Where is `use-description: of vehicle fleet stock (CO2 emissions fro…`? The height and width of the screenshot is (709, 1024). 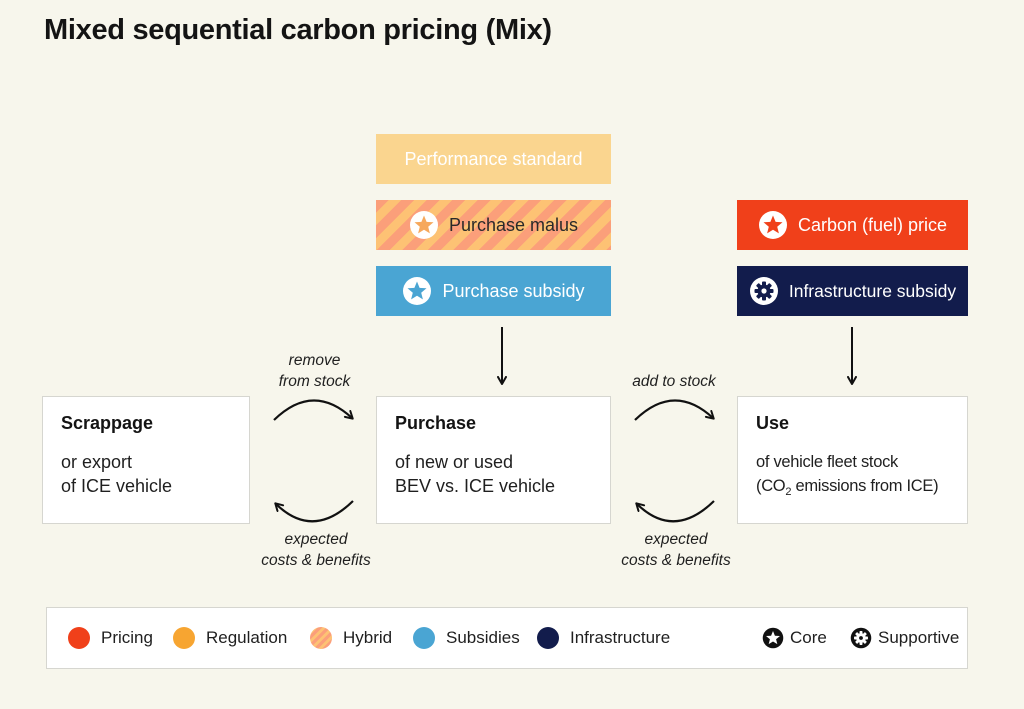 use-description: of vehicle fleet stock (CO2 emissions fro… is located at coordinates (852, 477).